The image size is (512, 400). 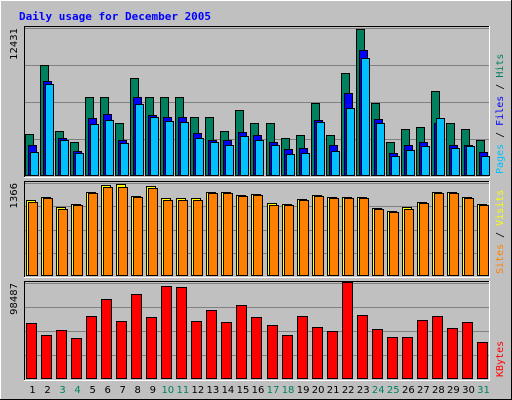 I want to click on day-label-24: 24, so click(x=378, y=390).